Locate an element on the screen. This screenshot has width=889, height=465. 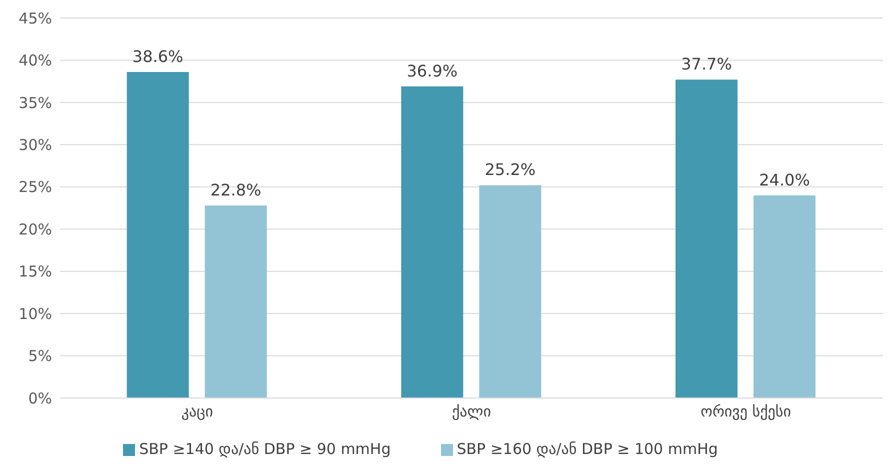
data-label: 22.8% is located at coordinates (236, 190).